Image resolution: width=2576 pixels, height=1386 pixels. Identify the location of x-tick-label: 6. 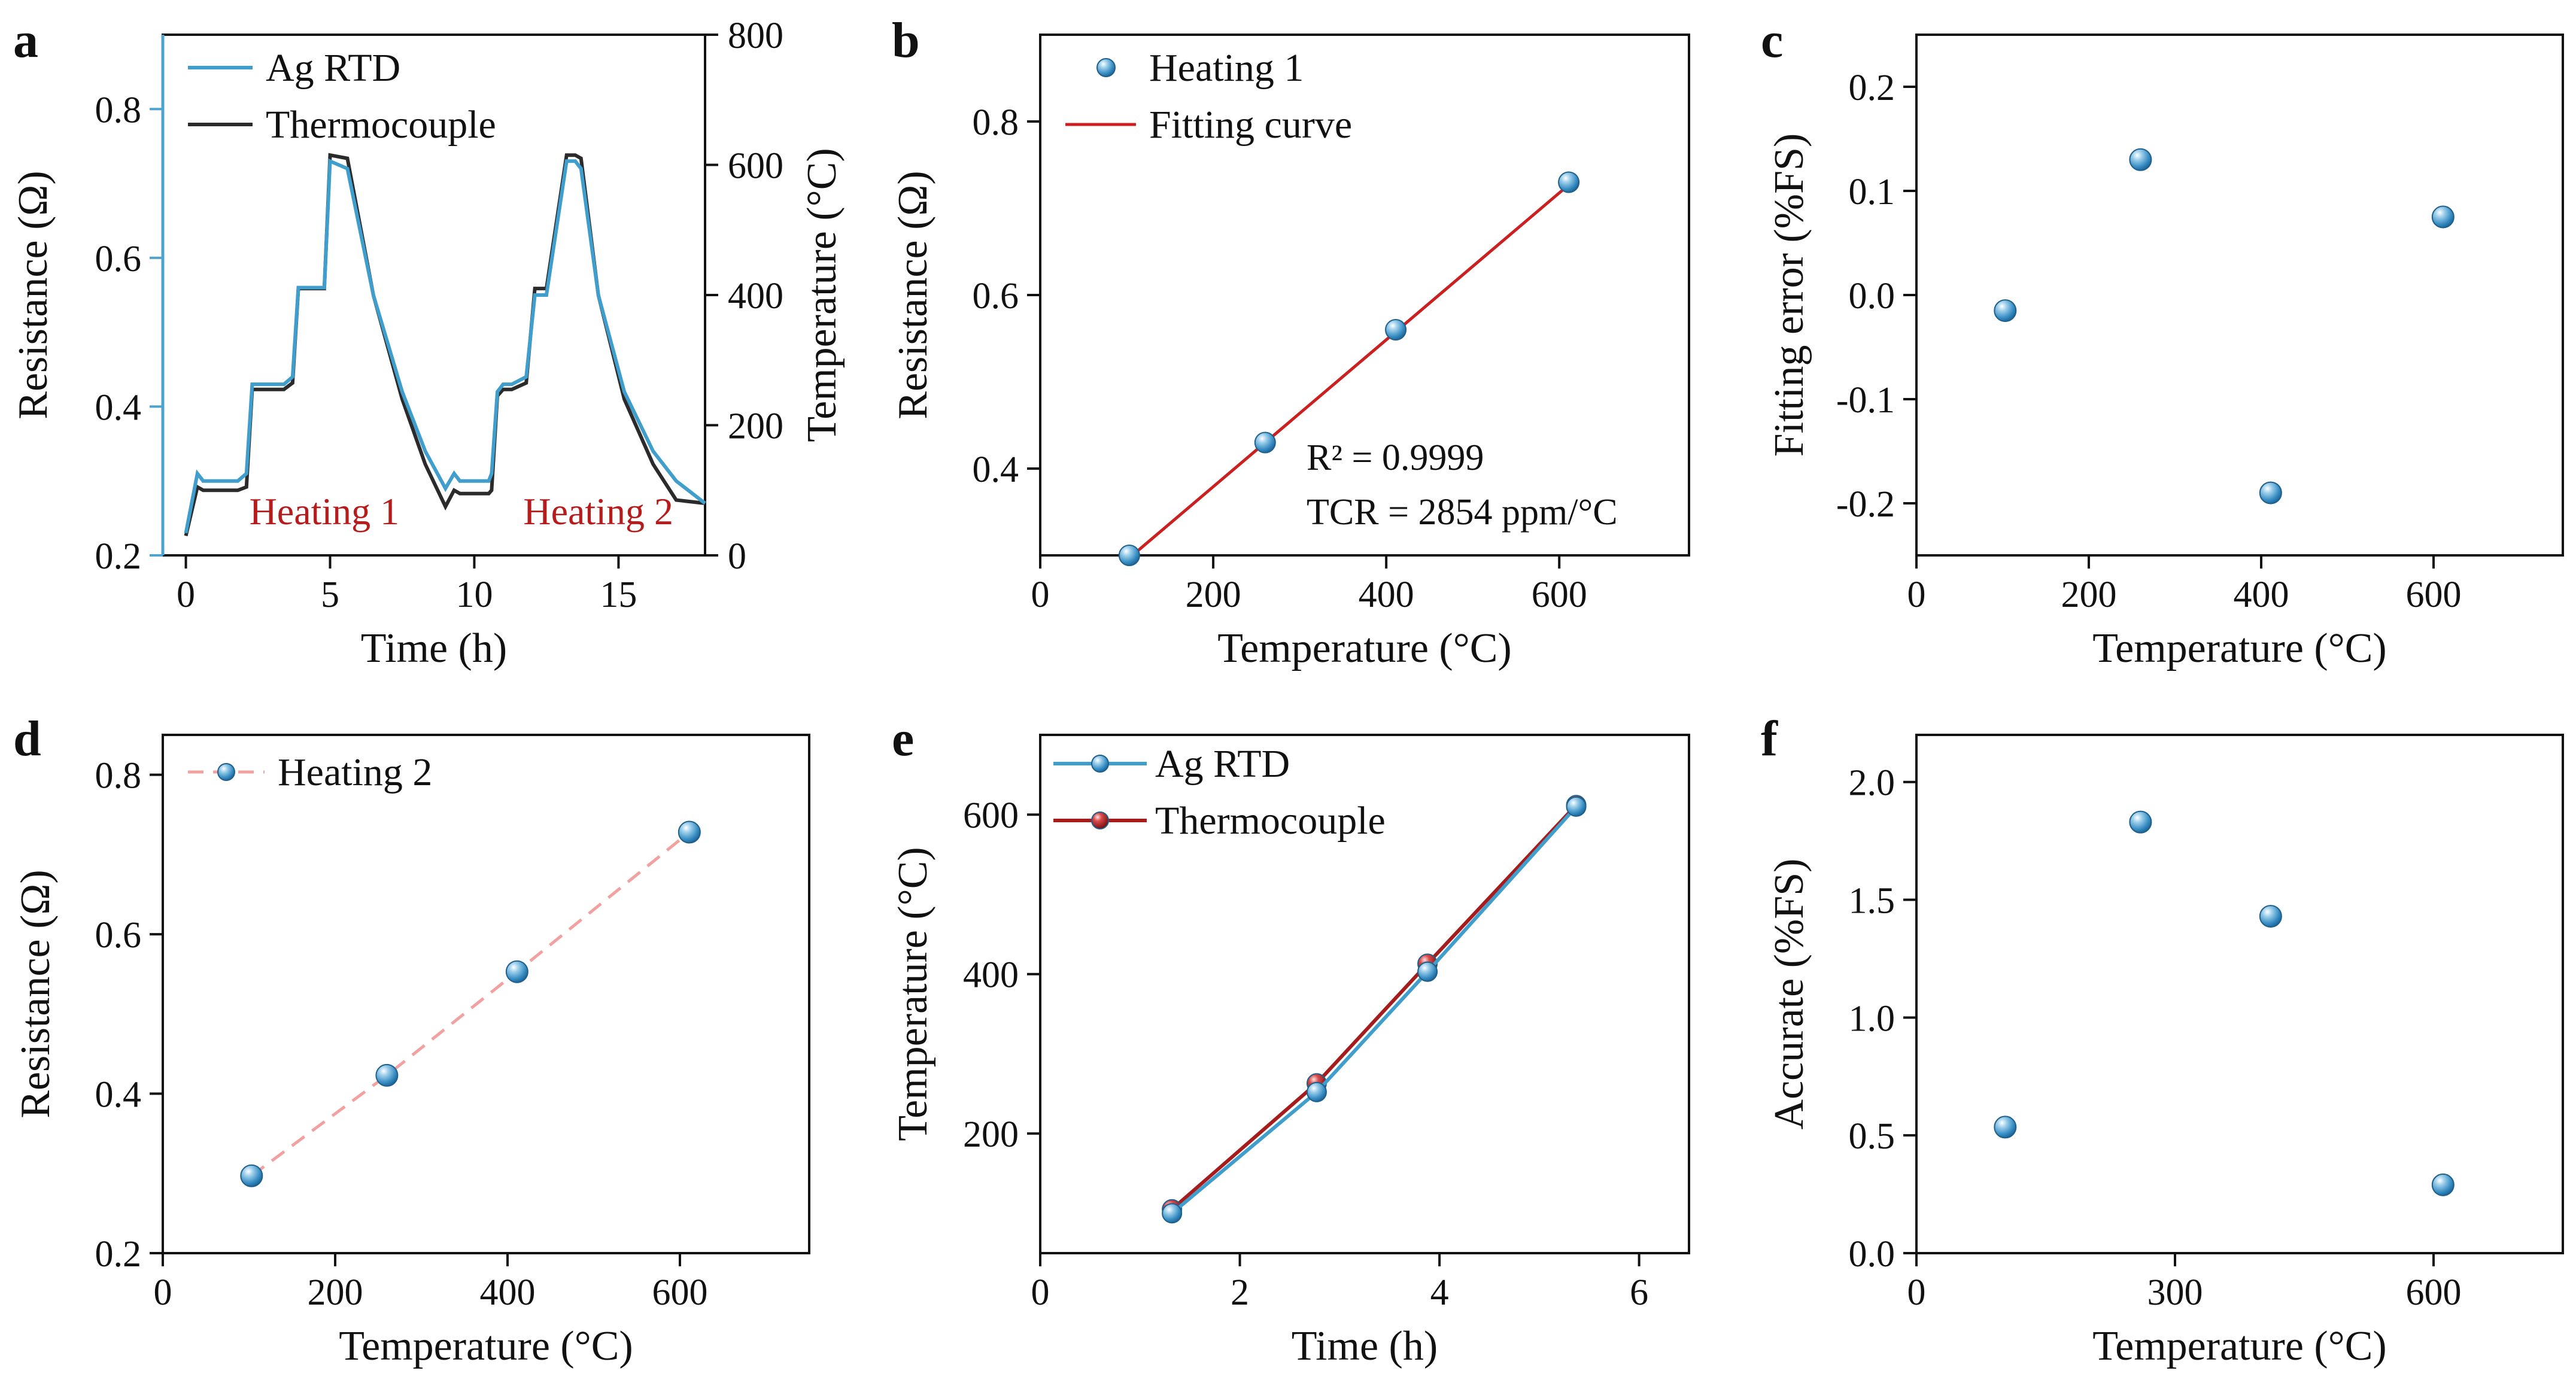
(1639, 1292).